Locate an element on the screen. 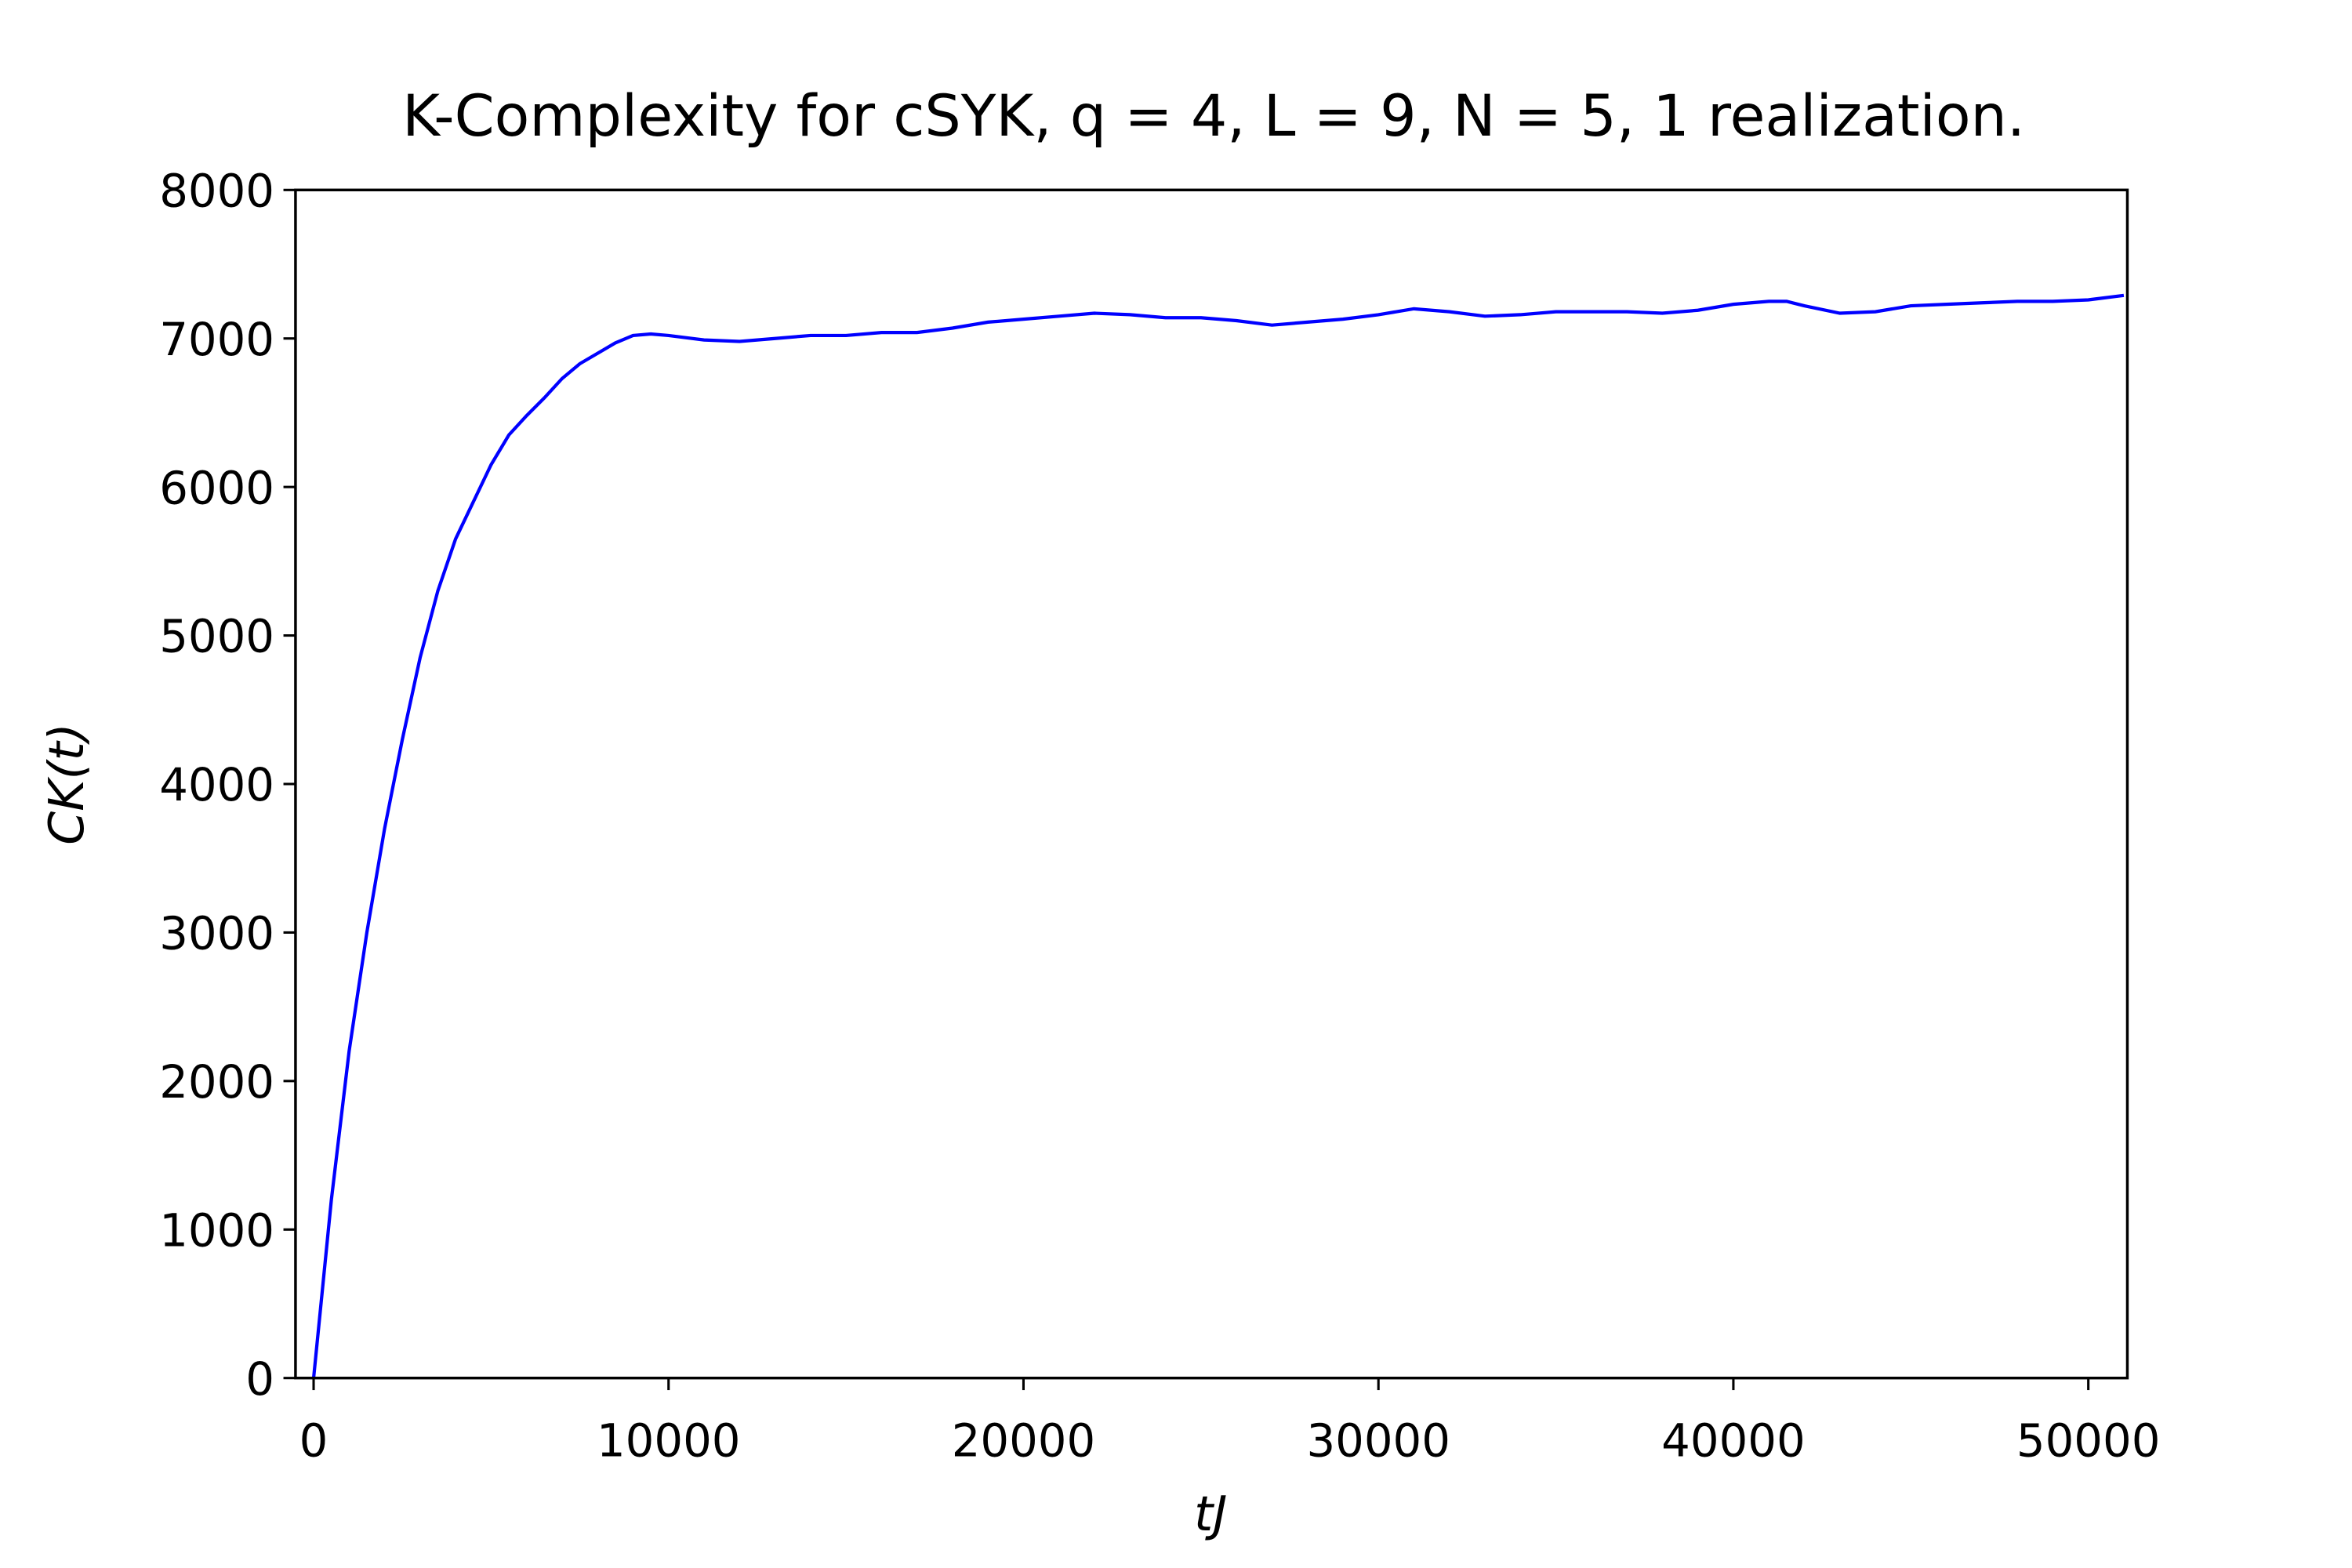 Image resolution: width=2352 pixels, height=1568 pixels. y-tick-label: 2000 is located at coordinates (216, 1082).